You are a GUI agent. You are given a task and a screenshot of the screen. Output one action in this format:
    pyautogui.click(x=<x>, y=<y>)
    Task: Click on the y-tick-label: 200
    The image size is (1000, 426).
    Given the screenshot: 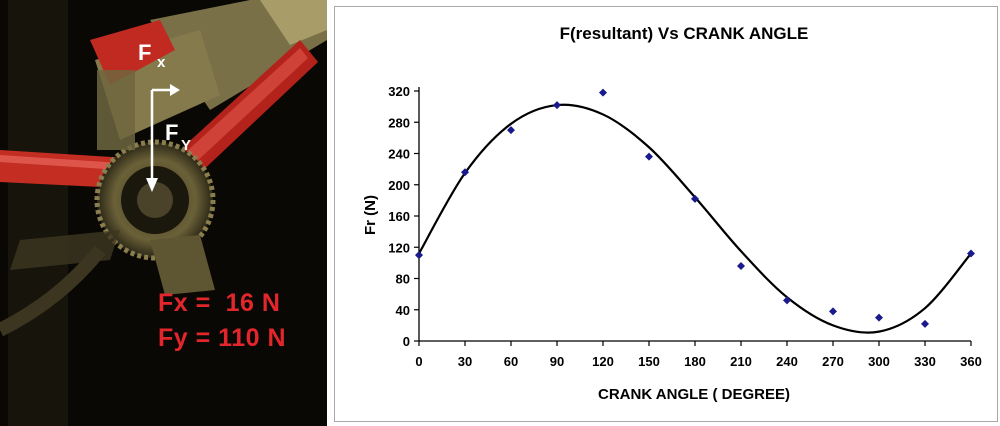 What is the action you would take?
    pyautogui.click(x=399, y=185)
    